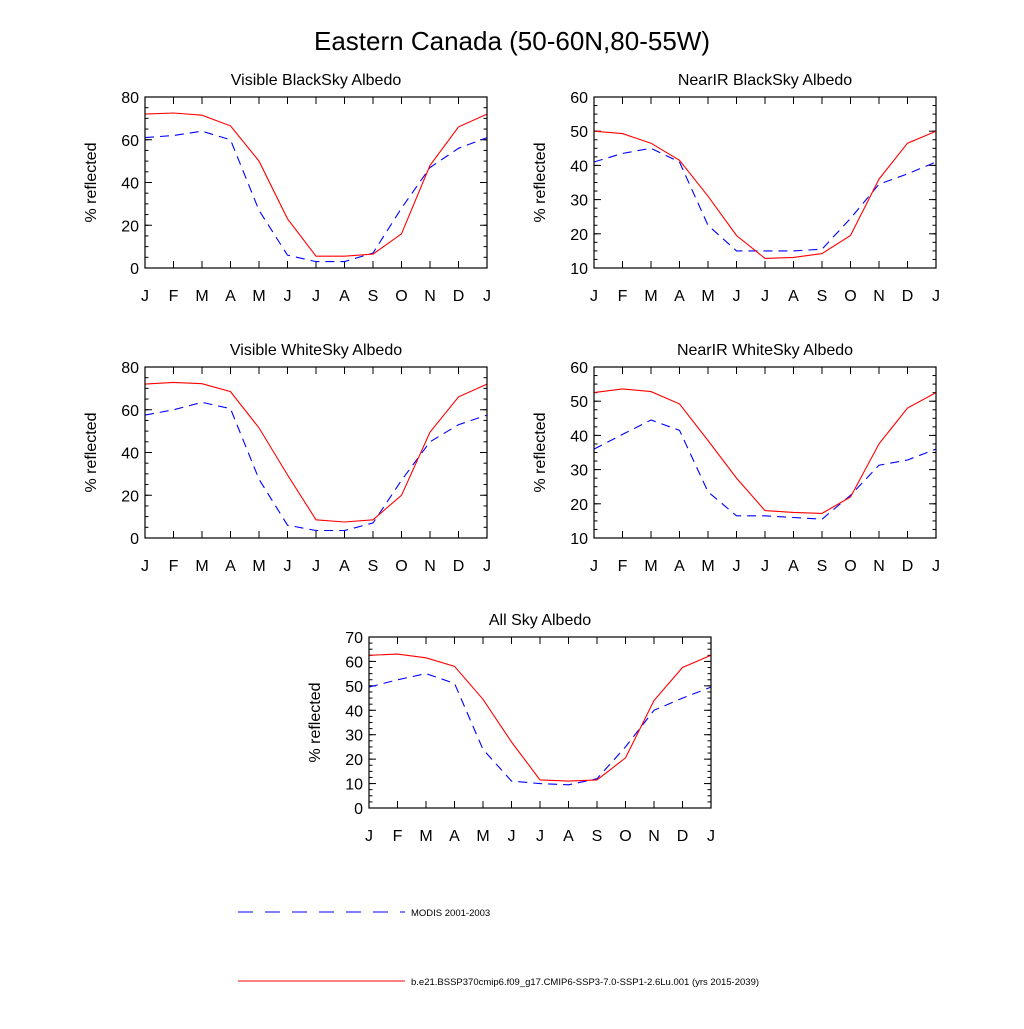 Image resolution: width=1024 pixels, height=1029 pixels. I want to click on y-tick-label: 70, so click(354, 638).